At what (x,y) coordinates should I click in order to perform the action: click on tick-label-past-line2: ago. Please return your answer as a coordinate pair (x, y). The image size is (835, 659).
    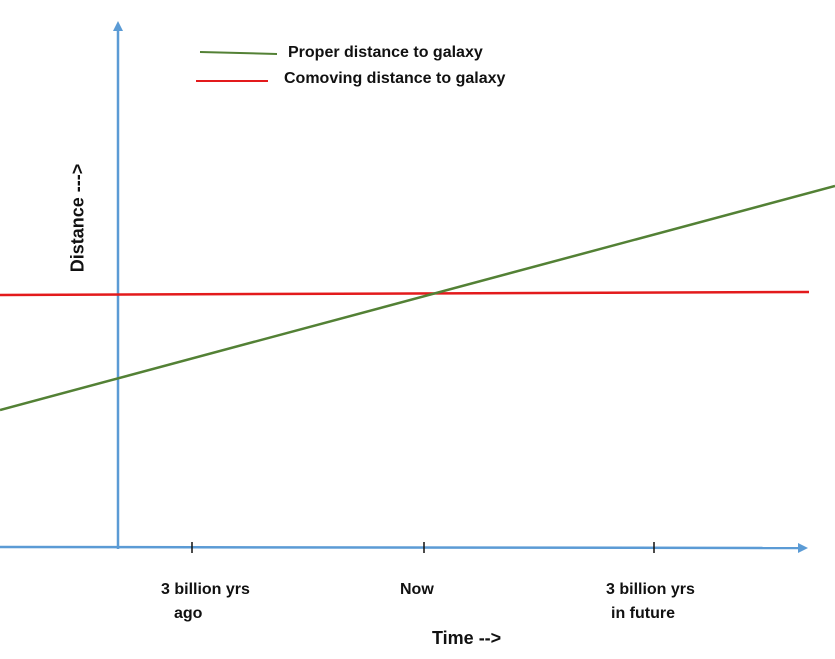
    Looking at the image, I should click on (188, 613).